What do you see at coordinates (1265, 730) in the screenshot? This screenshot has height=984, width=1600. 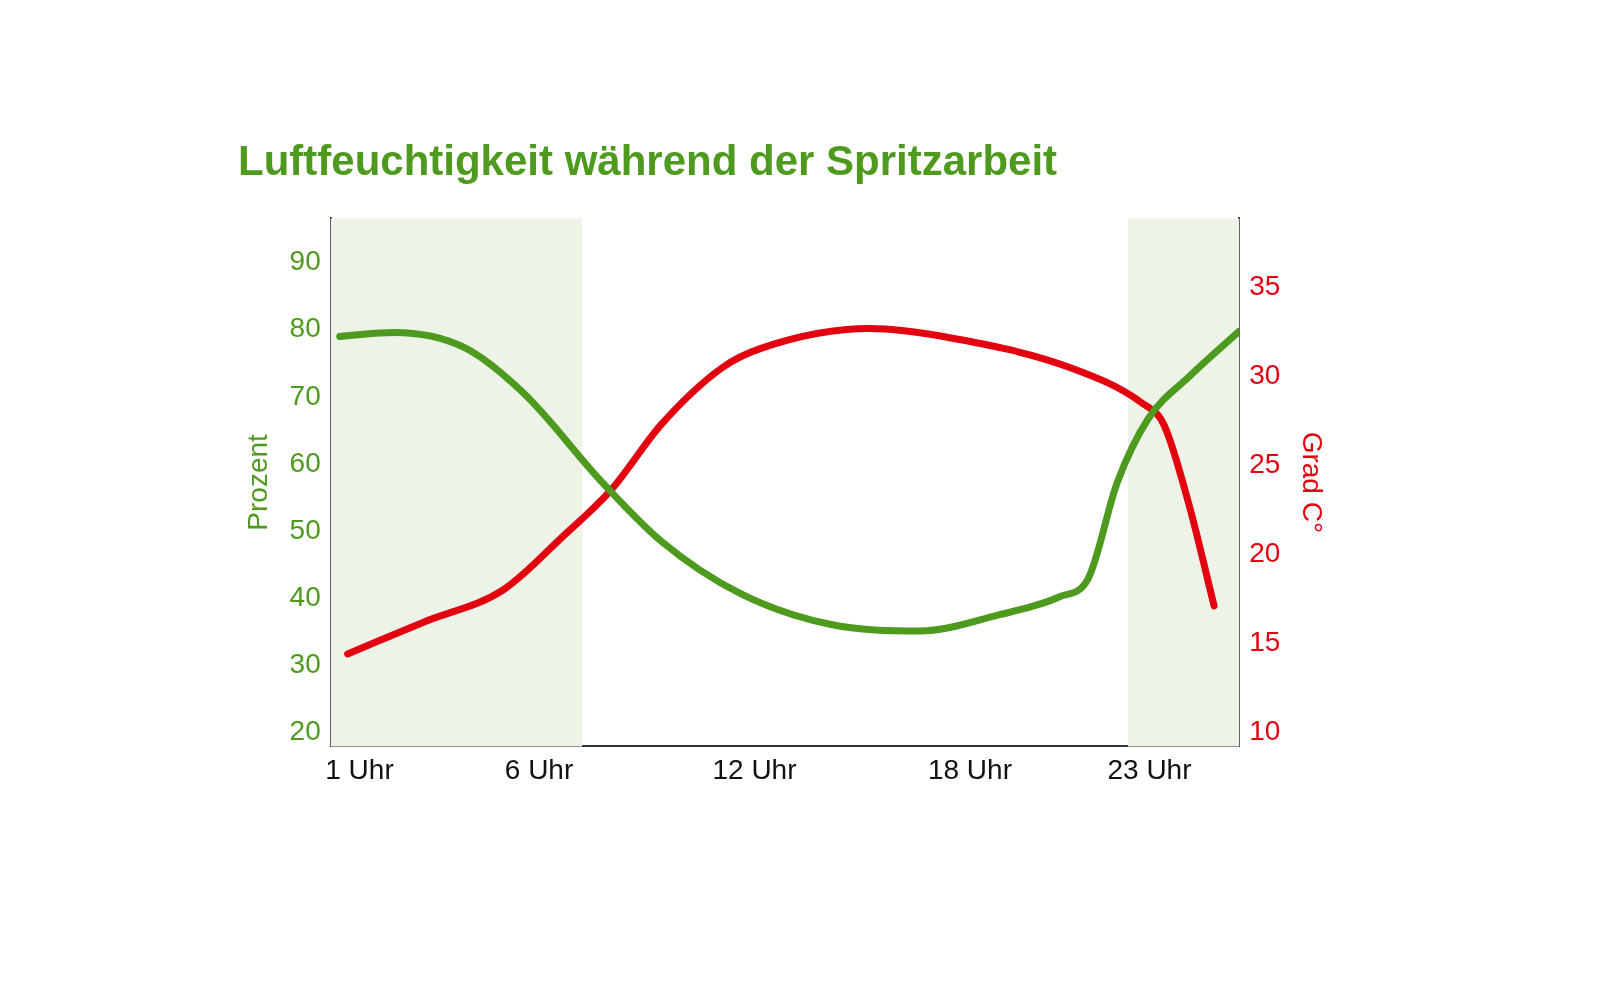 I see `y2-tick-label: 10` at bounding box center [1265, 730].